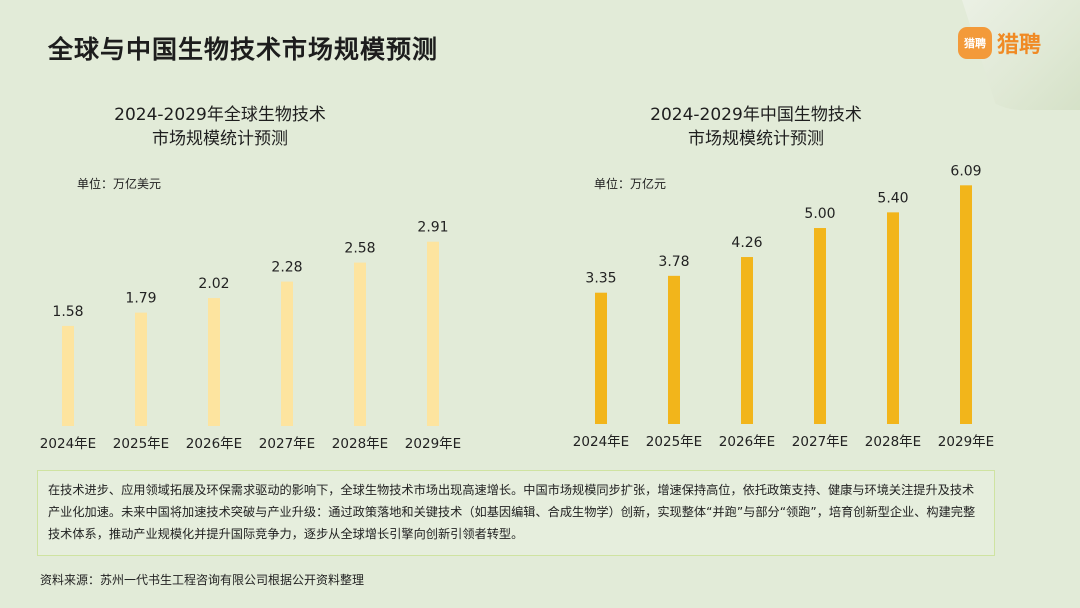  What do you see at coordinates (140, 299) in the screenshot?
I see `global-value-label: 1.79` at bounding box center [140, 299].